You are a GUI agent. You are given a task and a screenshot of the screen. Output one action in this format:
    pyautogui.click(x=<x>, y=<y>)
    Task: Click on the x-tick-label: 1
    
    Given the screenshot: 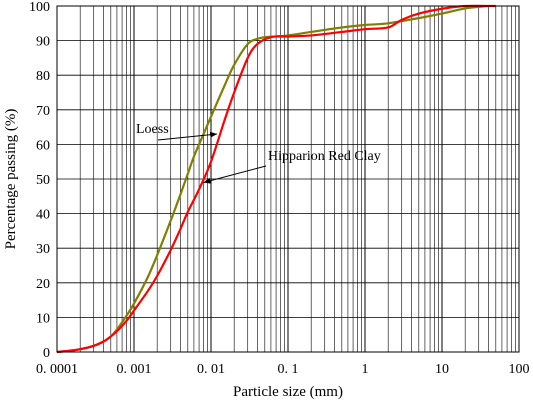 What is the action you would take?
    pyautogui.click(x=365, y=369)
    